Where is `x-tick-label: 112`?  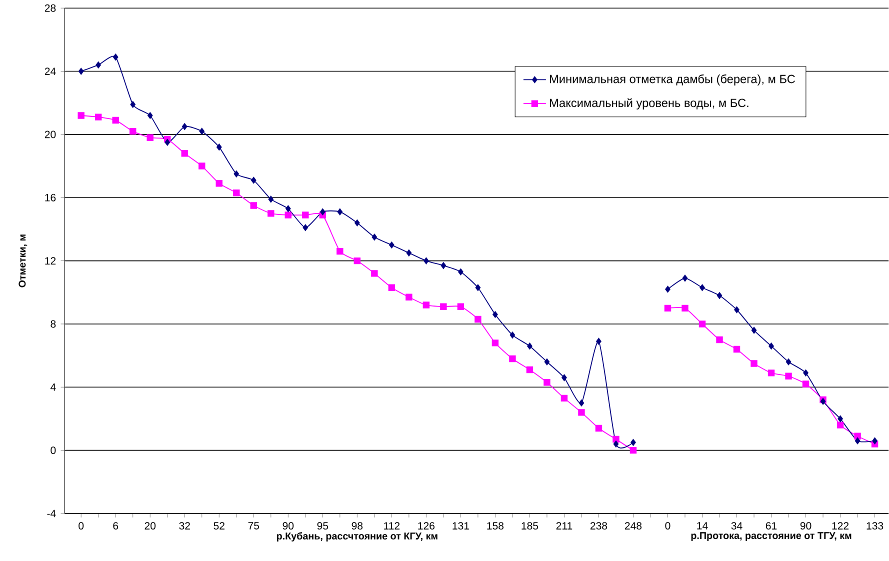
x-tick-label: 112 is located at coordinates (392, 526).